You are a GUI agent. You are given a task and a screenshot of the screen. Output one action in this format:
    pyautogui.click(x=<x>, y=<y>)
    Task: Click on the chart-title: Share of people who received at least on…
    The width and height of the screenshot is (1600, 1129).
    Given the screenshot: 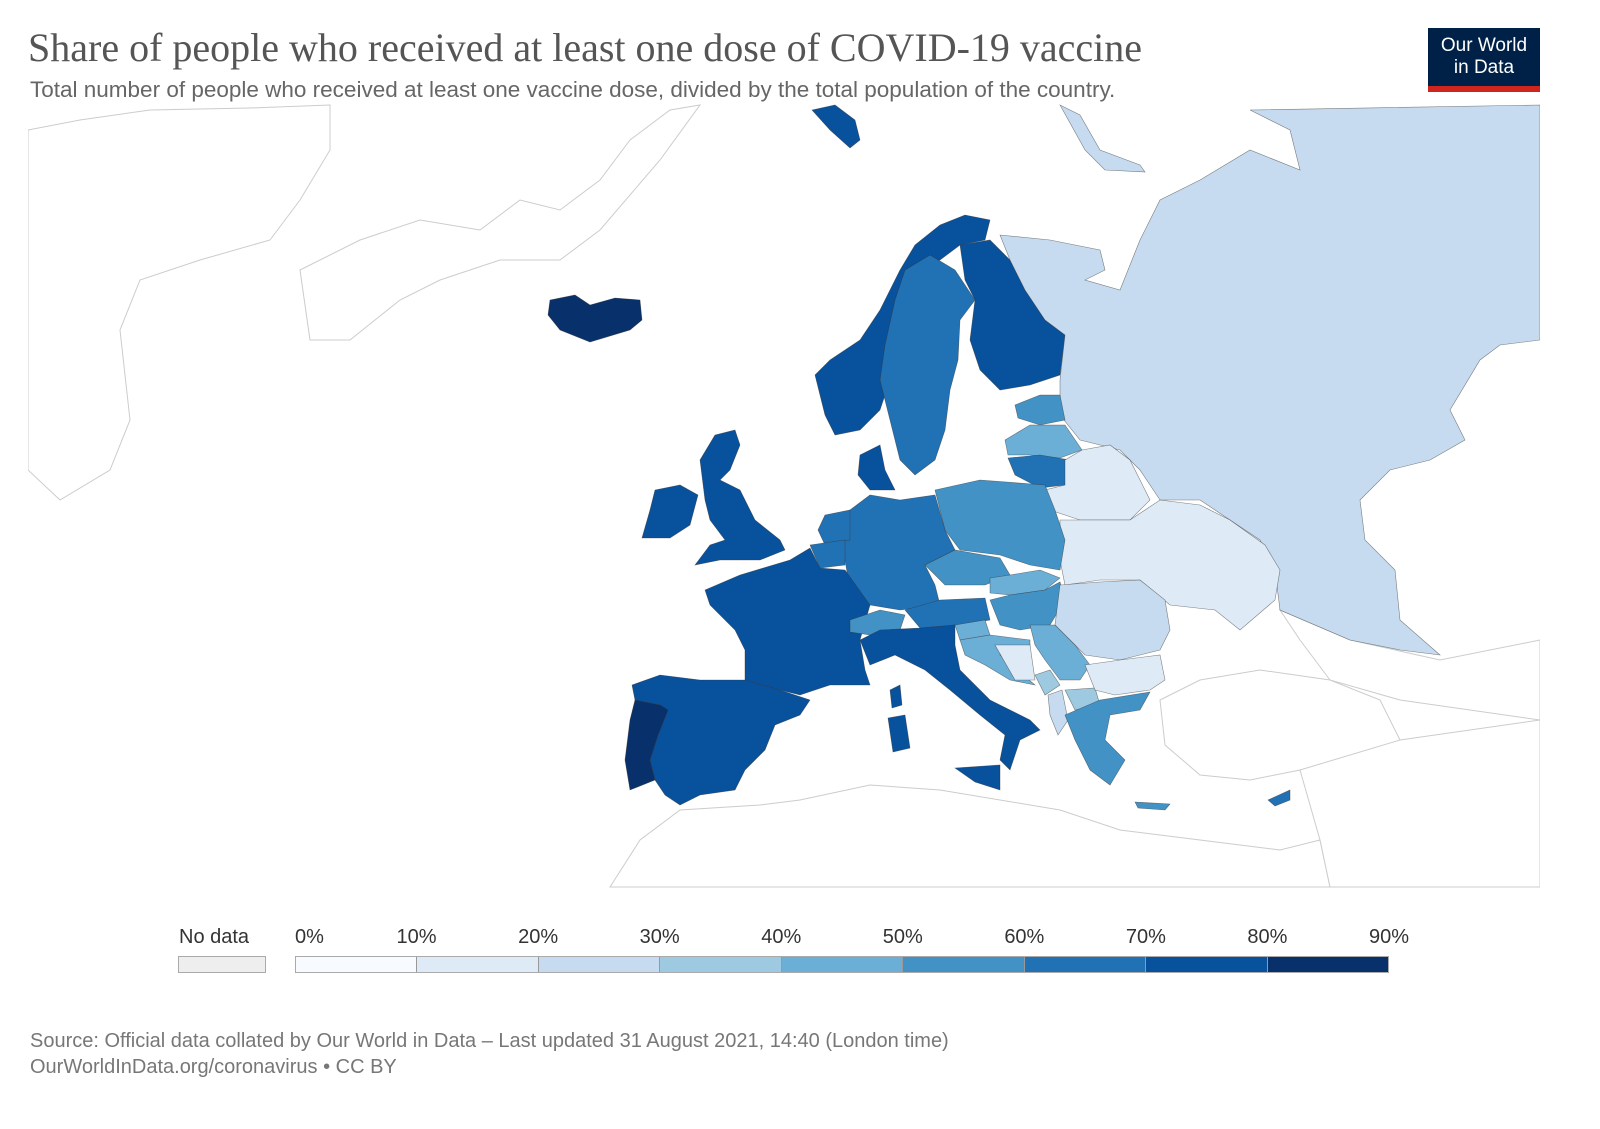 What is the action you would take?
    pyautogui.click(x=585, y=47)
    